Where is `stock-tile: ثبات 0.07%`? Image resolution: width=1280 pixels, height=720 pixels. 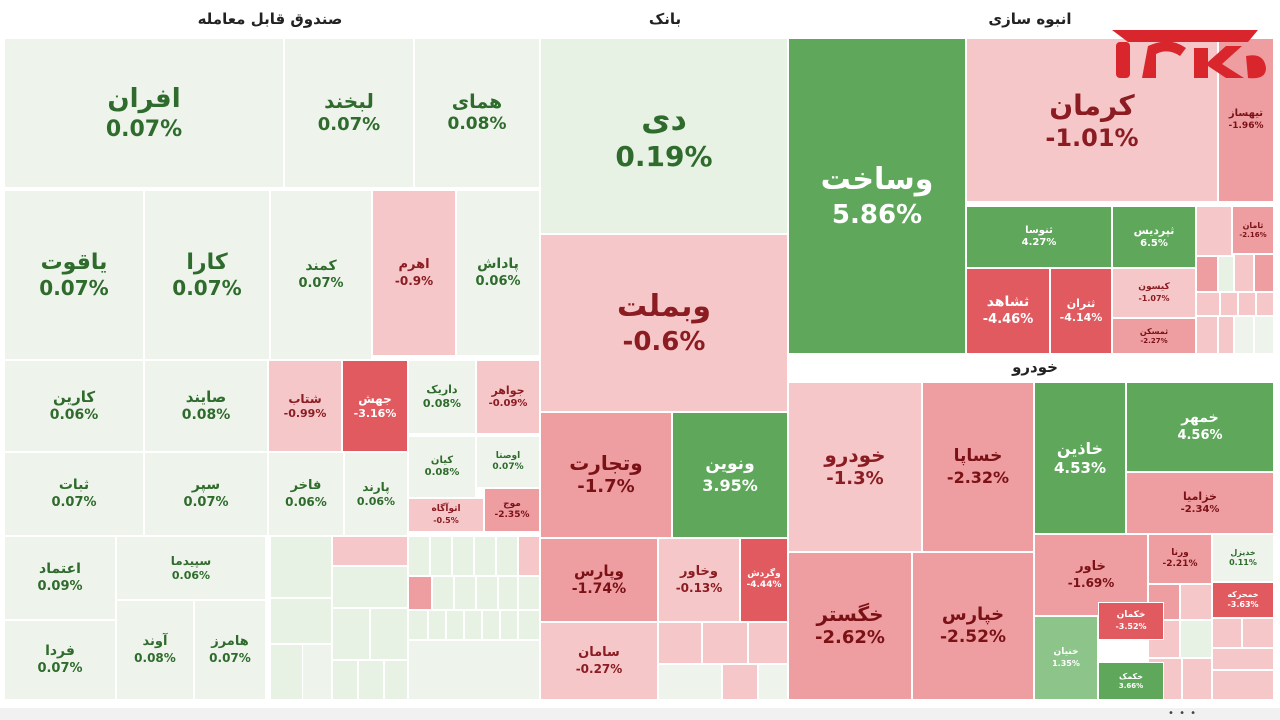
stock-tile: ثبات 0.07% is located at coordinates (74, 494).